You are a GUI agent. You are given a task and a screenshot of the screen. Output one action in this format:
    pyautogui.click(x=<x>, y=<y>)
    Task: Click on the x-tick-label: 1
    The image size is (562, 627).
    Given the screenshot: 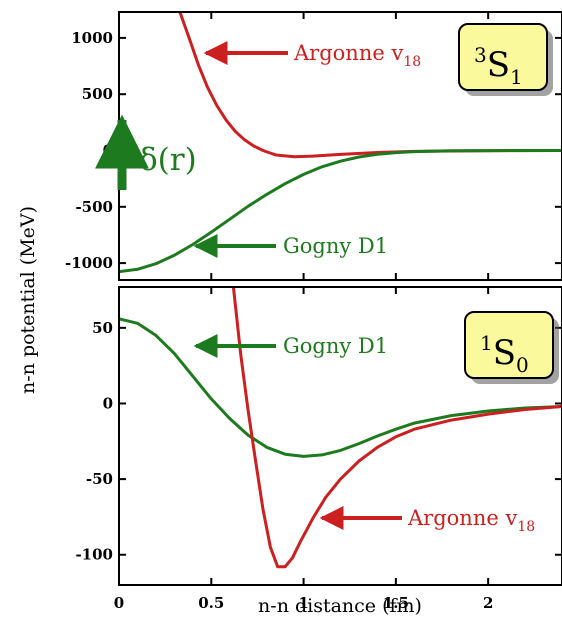 What is the action you would take?
    pyautogui.click(x=303, y=603)
    